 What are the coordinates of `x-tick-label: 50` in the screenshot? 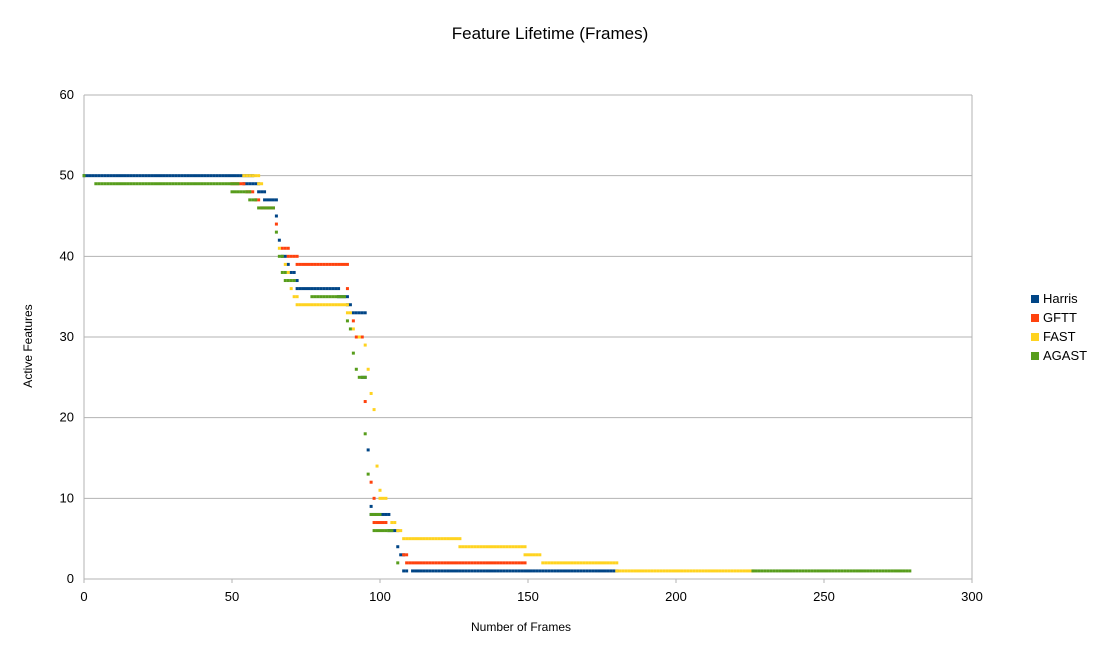 It's located at (232, 596).